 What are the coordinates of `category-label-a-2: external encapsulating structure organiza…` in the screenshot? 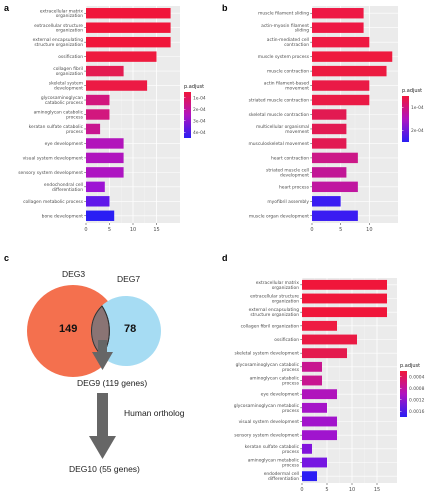 It's located at (58, 42).